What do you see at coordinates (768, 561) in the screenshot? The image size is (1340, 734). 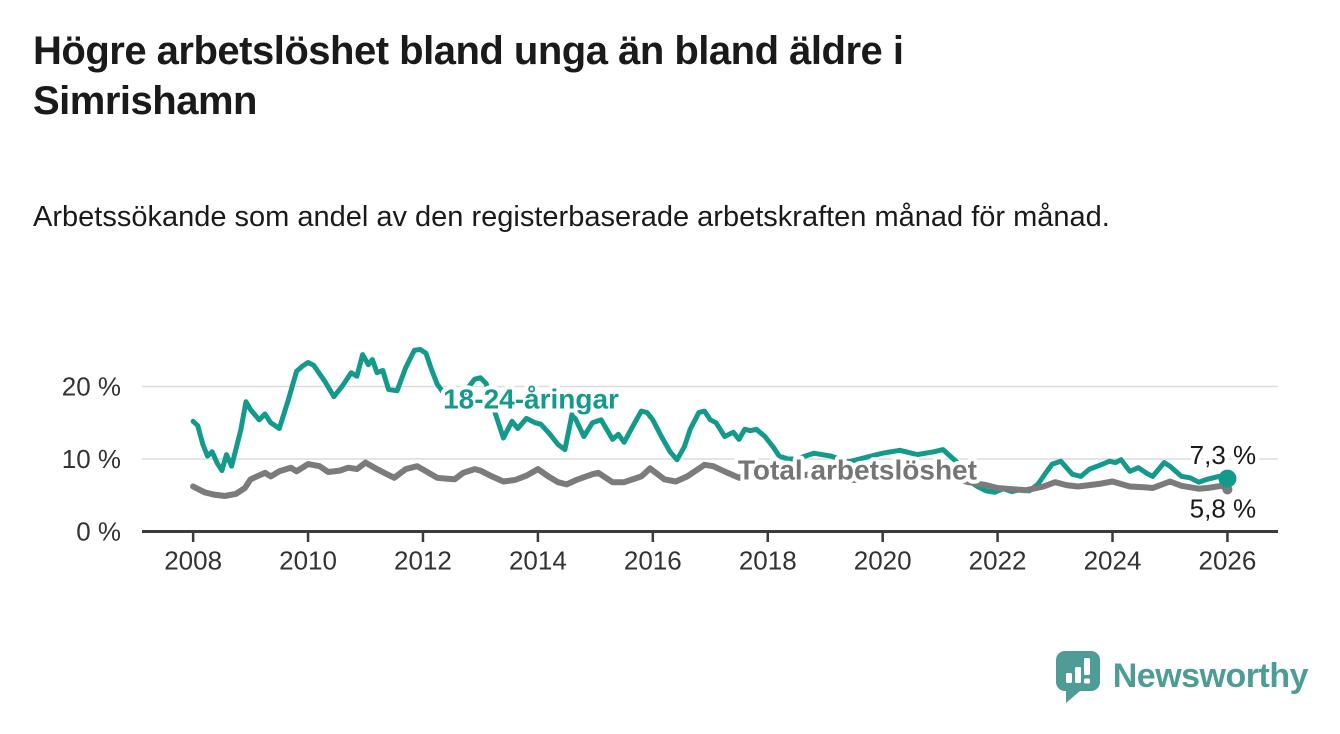 I see `x-tick-label-2018: 2018` at bounding box center [768, 561].